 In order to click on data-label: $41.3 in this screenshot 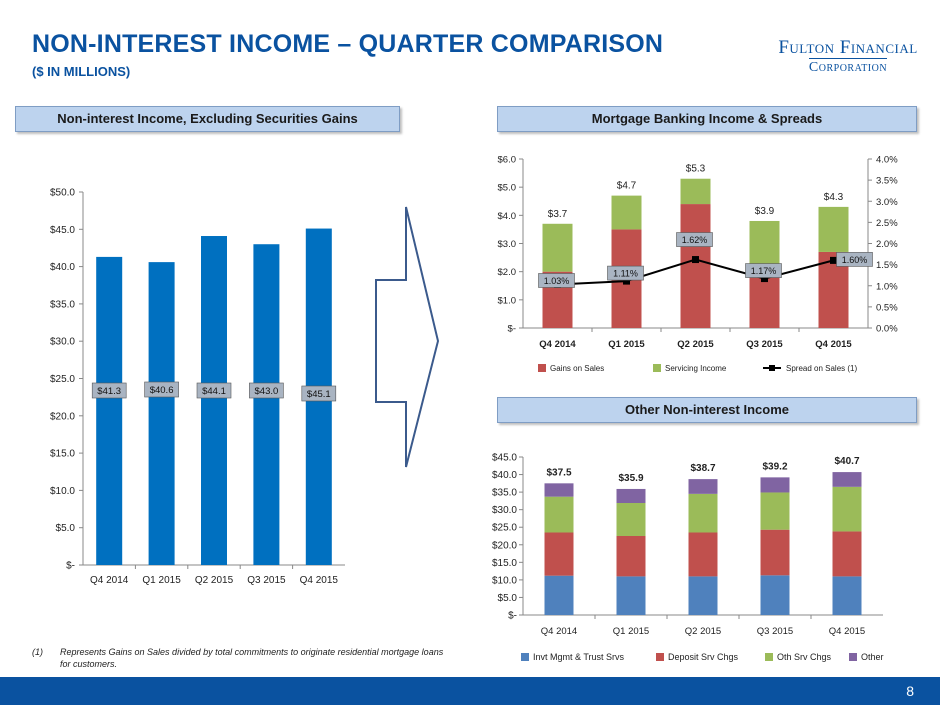, I will do `click(109, 391)`.